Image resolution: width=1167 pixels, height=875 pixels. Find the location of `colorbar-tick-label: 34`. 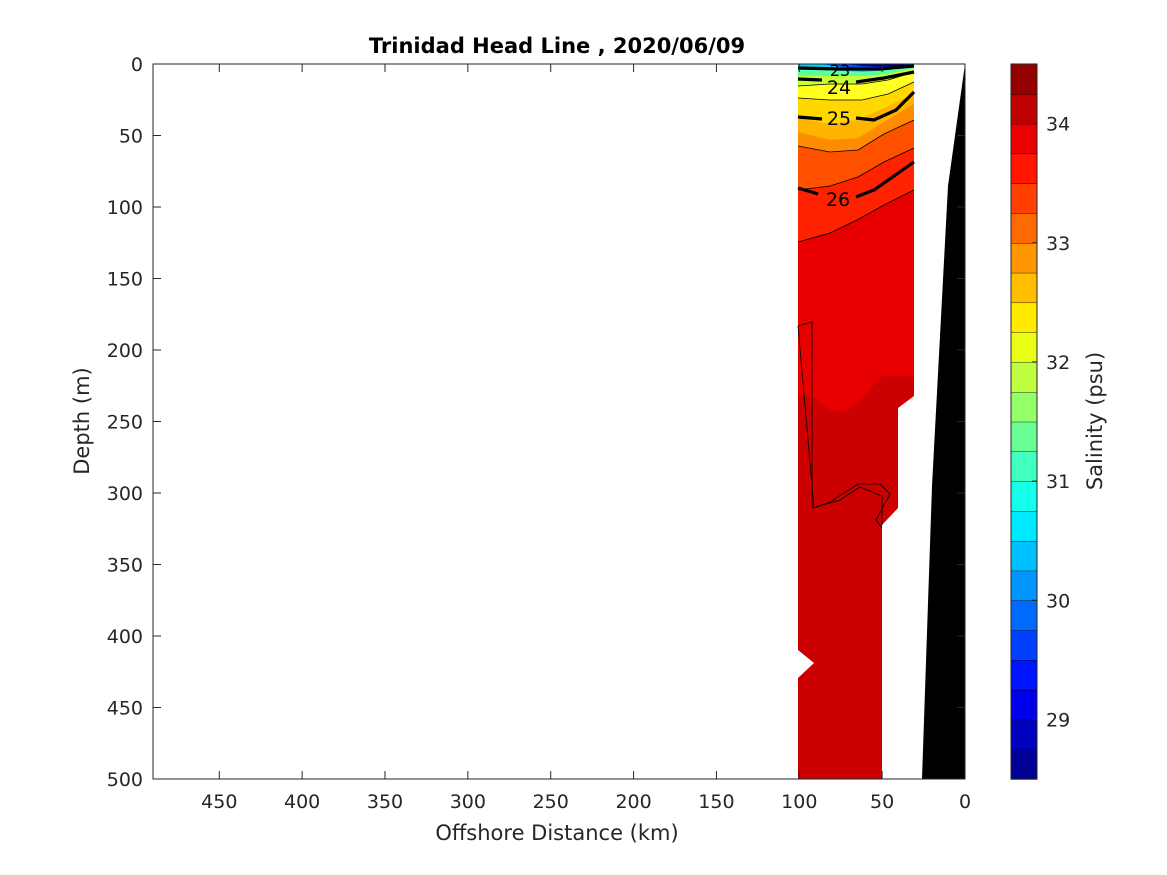

colorbar-tick-label: 34 is located at coordinates (1058, 125).